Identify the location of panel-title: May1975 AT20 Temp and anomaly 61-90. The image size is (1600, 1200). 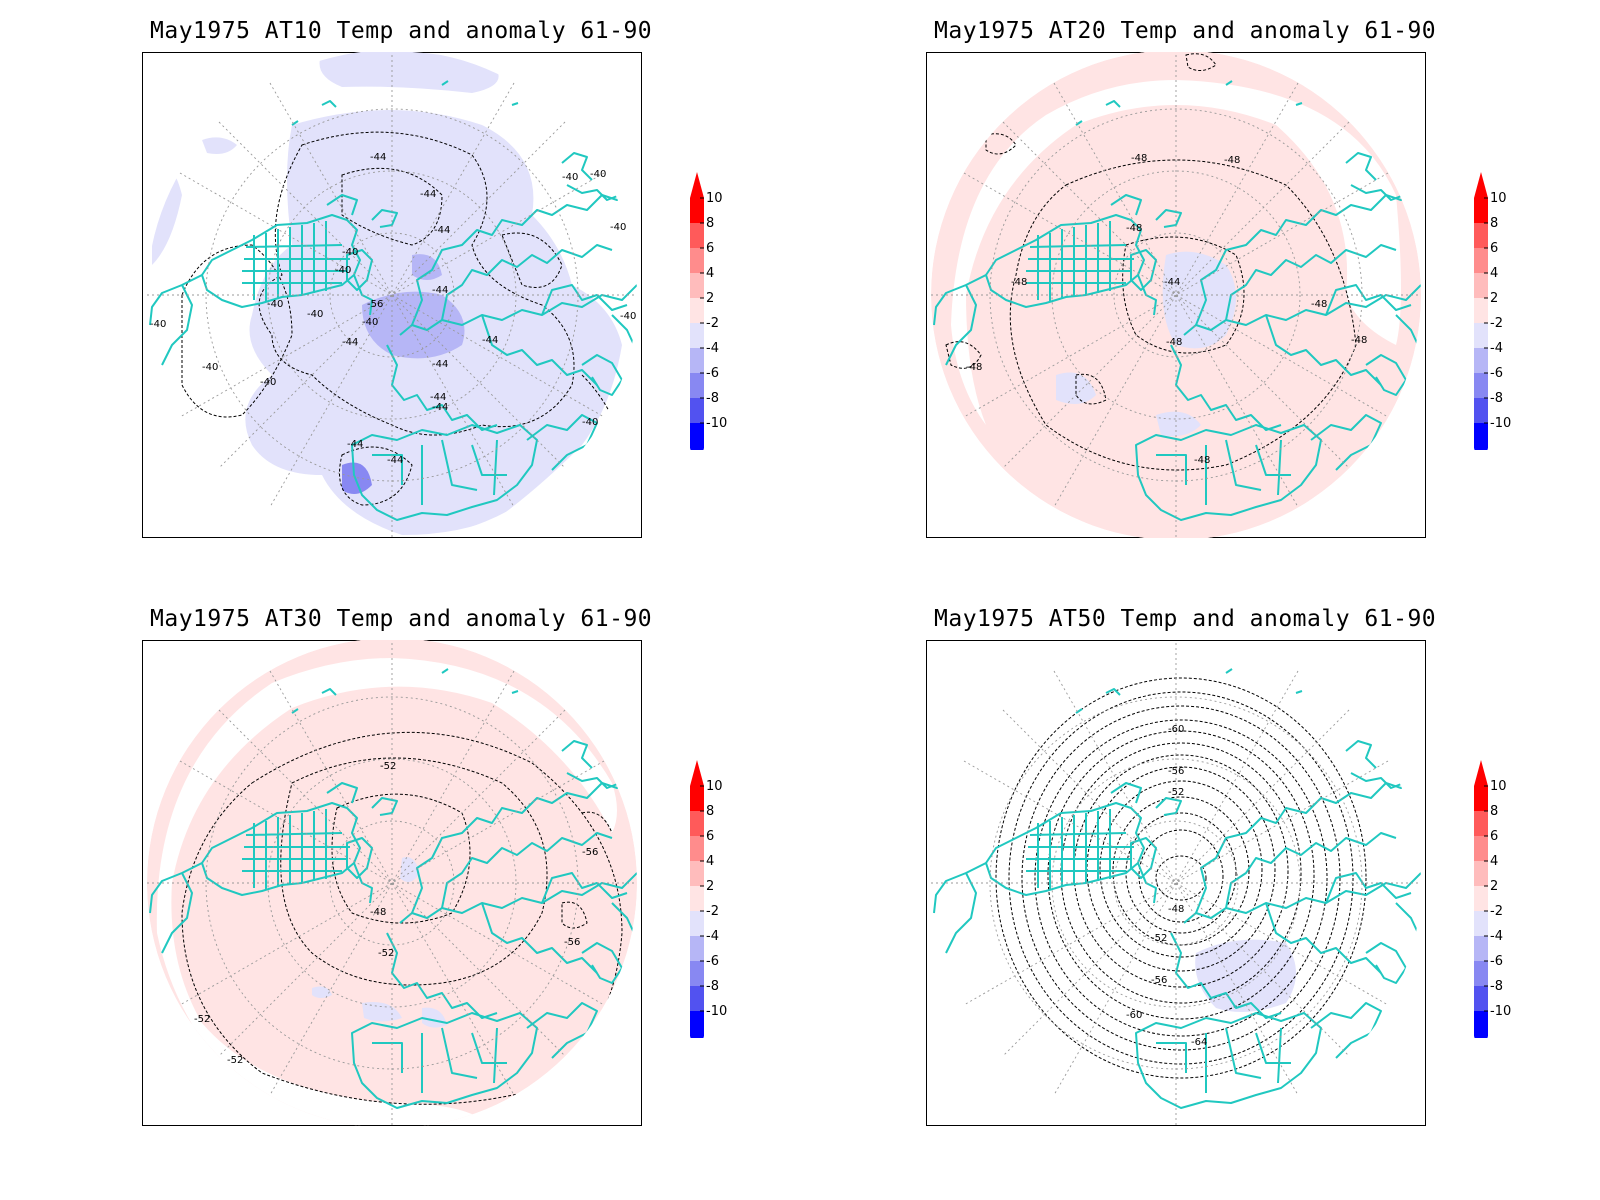
(1185, 31).